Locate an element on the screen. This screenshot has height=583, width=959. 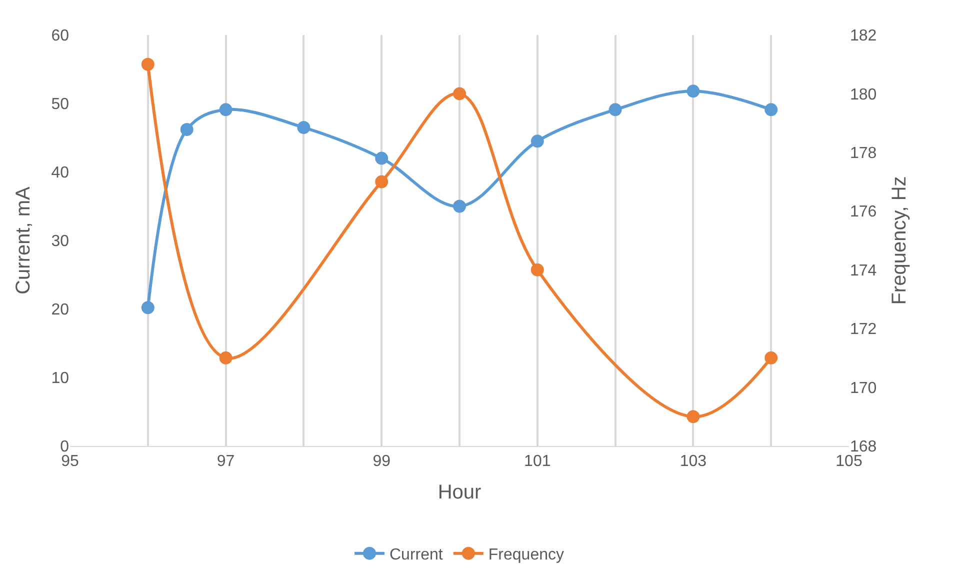
y2-tick-label: 176 is located at coordinates (863, 212).